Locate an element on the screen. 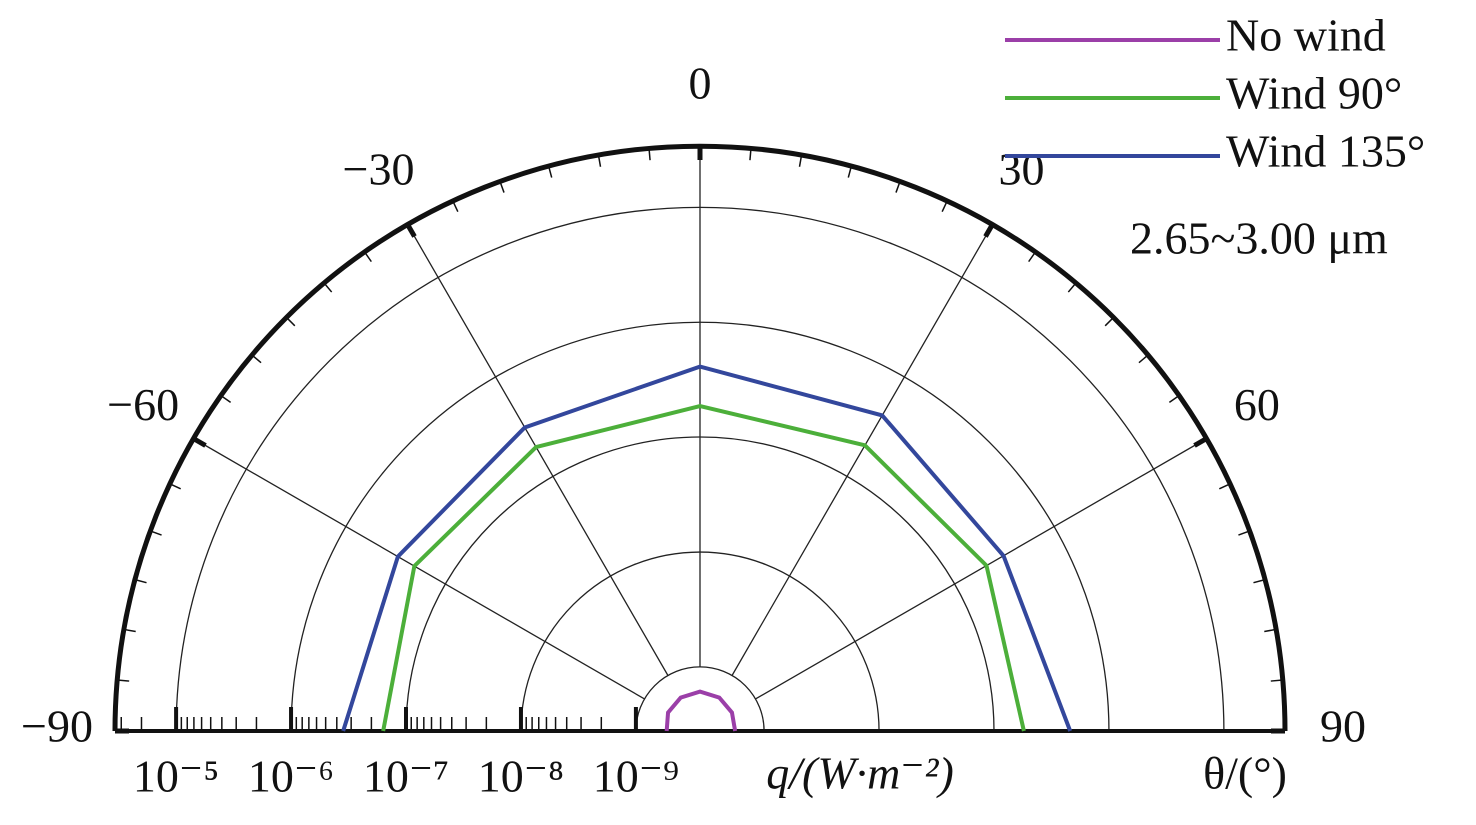 This screenshot has width=1476, height=825. r-tick-label: 10⁻⁹ is located at coordinates (636, 776).